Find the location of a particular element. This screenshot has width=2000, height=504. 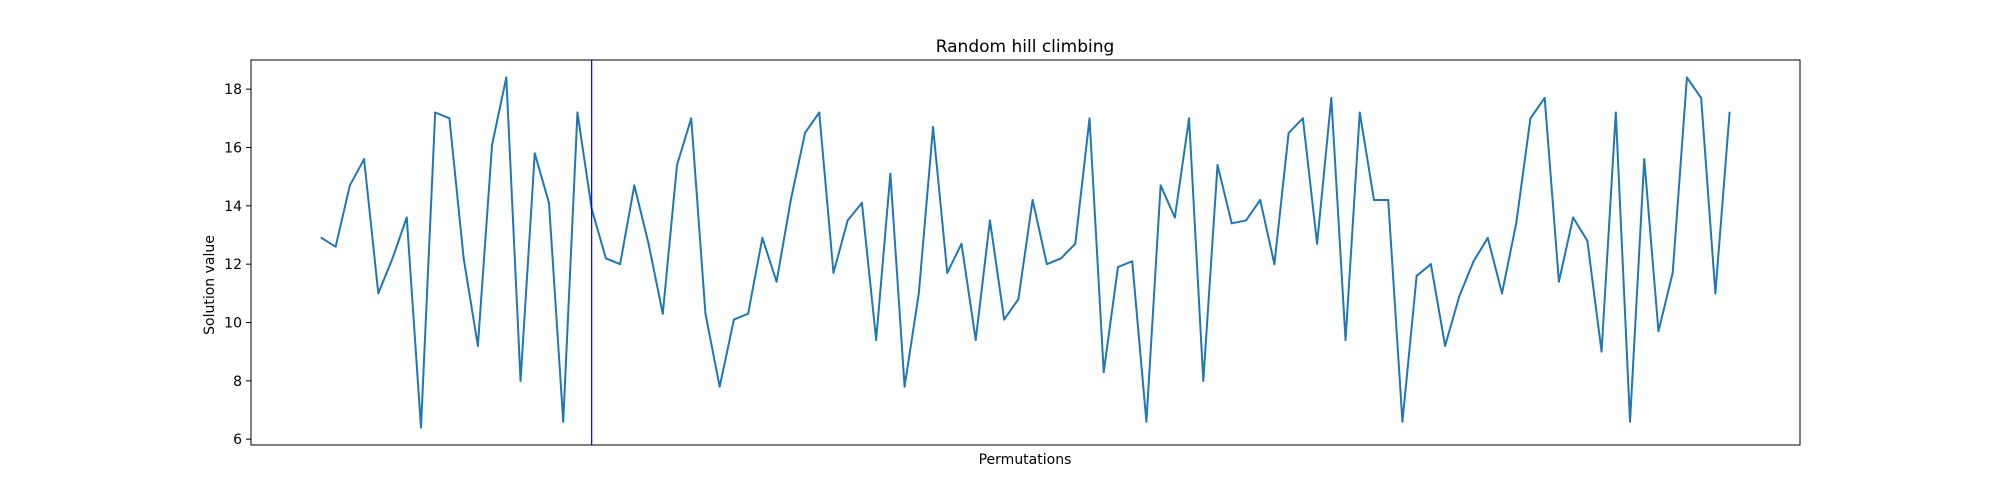

y-axis-ticks: 6 8 10 12 14 16 18 is located at coordinates (237, 265).